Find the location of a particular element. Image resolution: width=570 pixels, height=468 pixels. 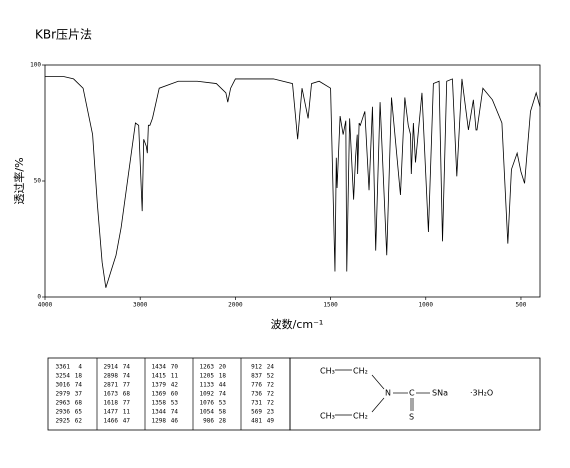

table-cell: 1298 is located at coordinates (159, 421).